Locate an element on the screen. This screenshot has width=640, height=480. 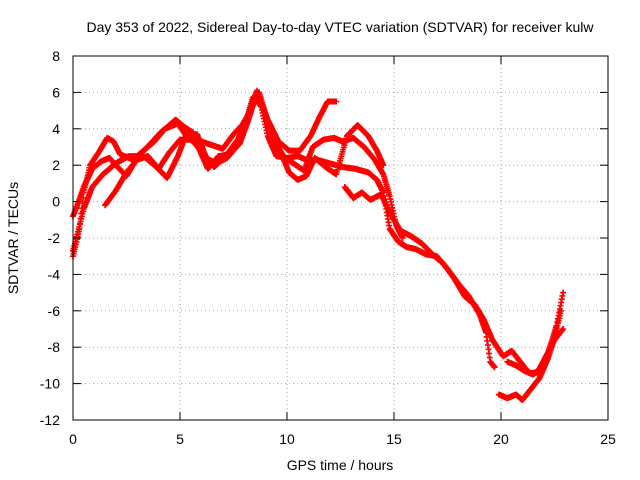
y-tick-label: -6 is located at coordinates (54, 311).